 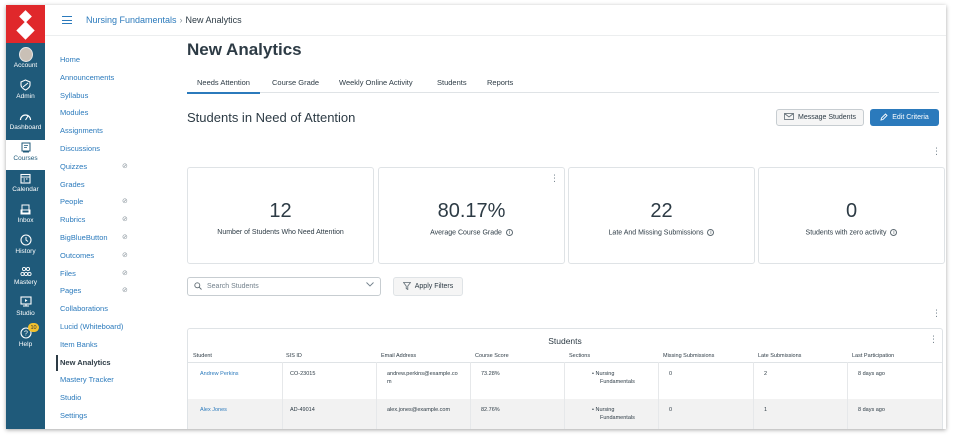 What do you see at coordinates (871, 374) in the screenshot?
I see `last-participation-cell: 8 days ago` at bounding box center [871, 374].